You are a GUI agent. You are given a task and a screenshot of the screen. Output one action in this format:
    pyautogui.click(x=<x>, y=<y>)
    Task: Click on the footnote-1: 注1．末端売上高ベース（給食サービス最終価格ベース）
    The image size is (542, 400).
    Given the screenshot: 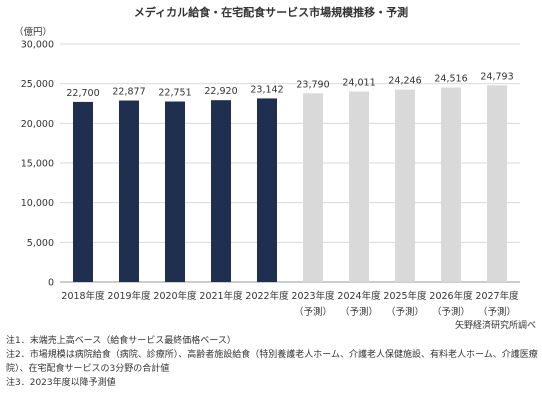 What is the action you would take?
    pyautogui.click(x=121, y=341)
    